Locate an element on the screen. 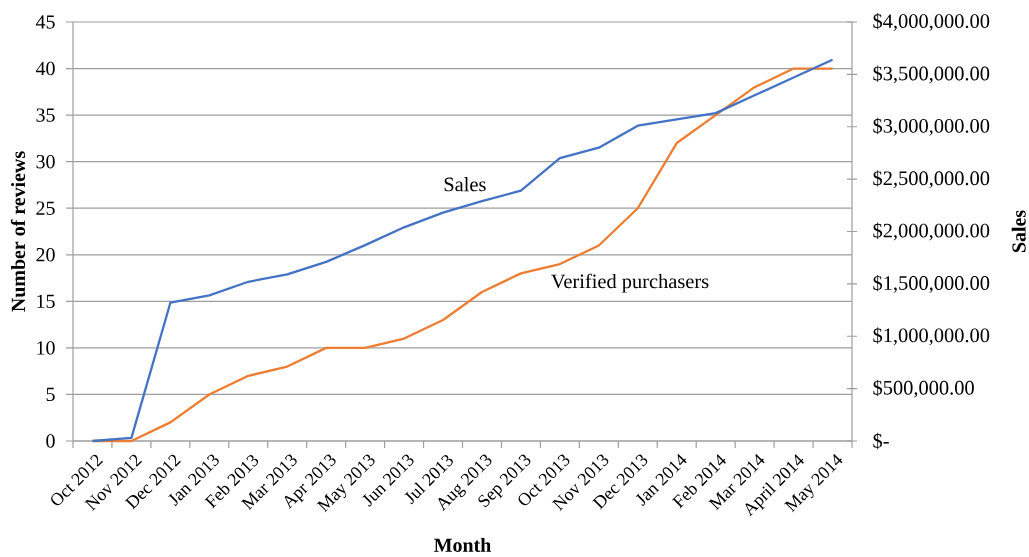 The width and height of the screenshot is (1029, 557). x-axis-title: Month is located at coordinates (462, 544).